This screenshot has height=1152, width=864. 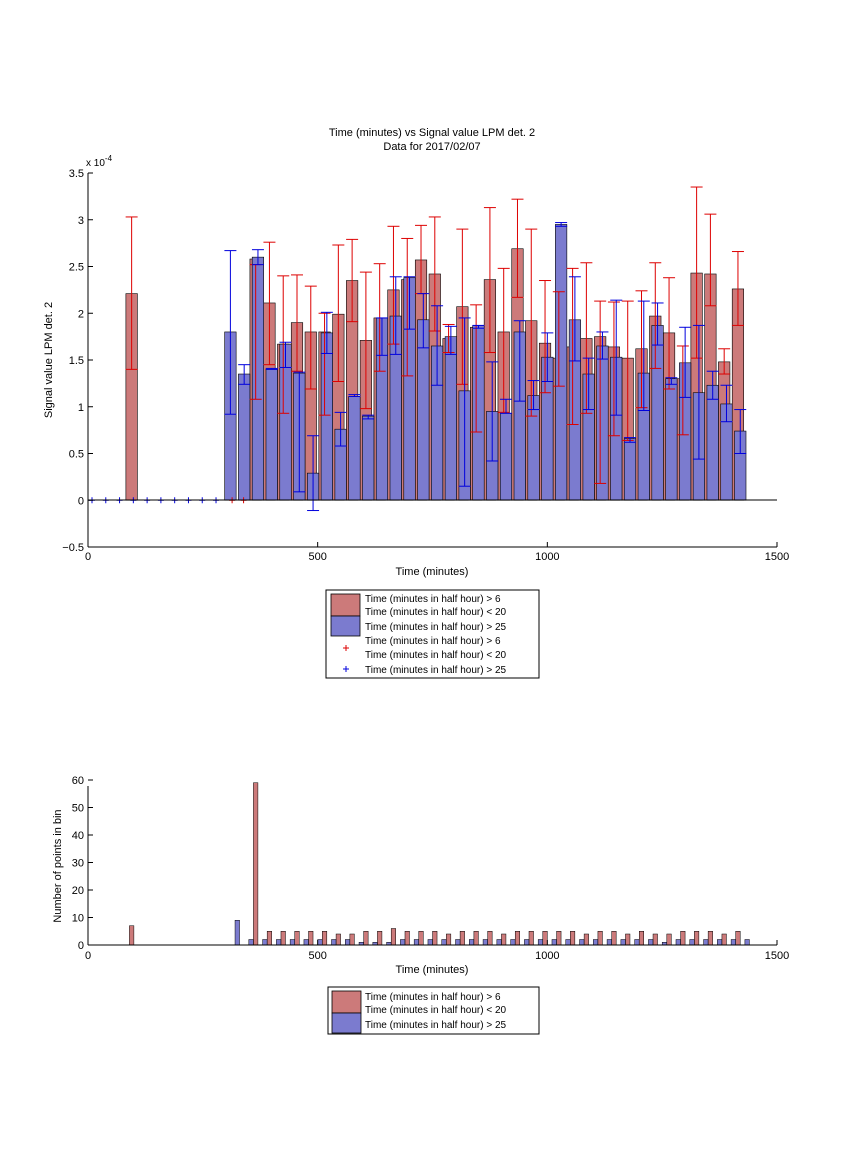 What do you see at coordinates (78, 891) in the screenshot?
I see `y-tick-label: 20` at bounding box center [78, 891].